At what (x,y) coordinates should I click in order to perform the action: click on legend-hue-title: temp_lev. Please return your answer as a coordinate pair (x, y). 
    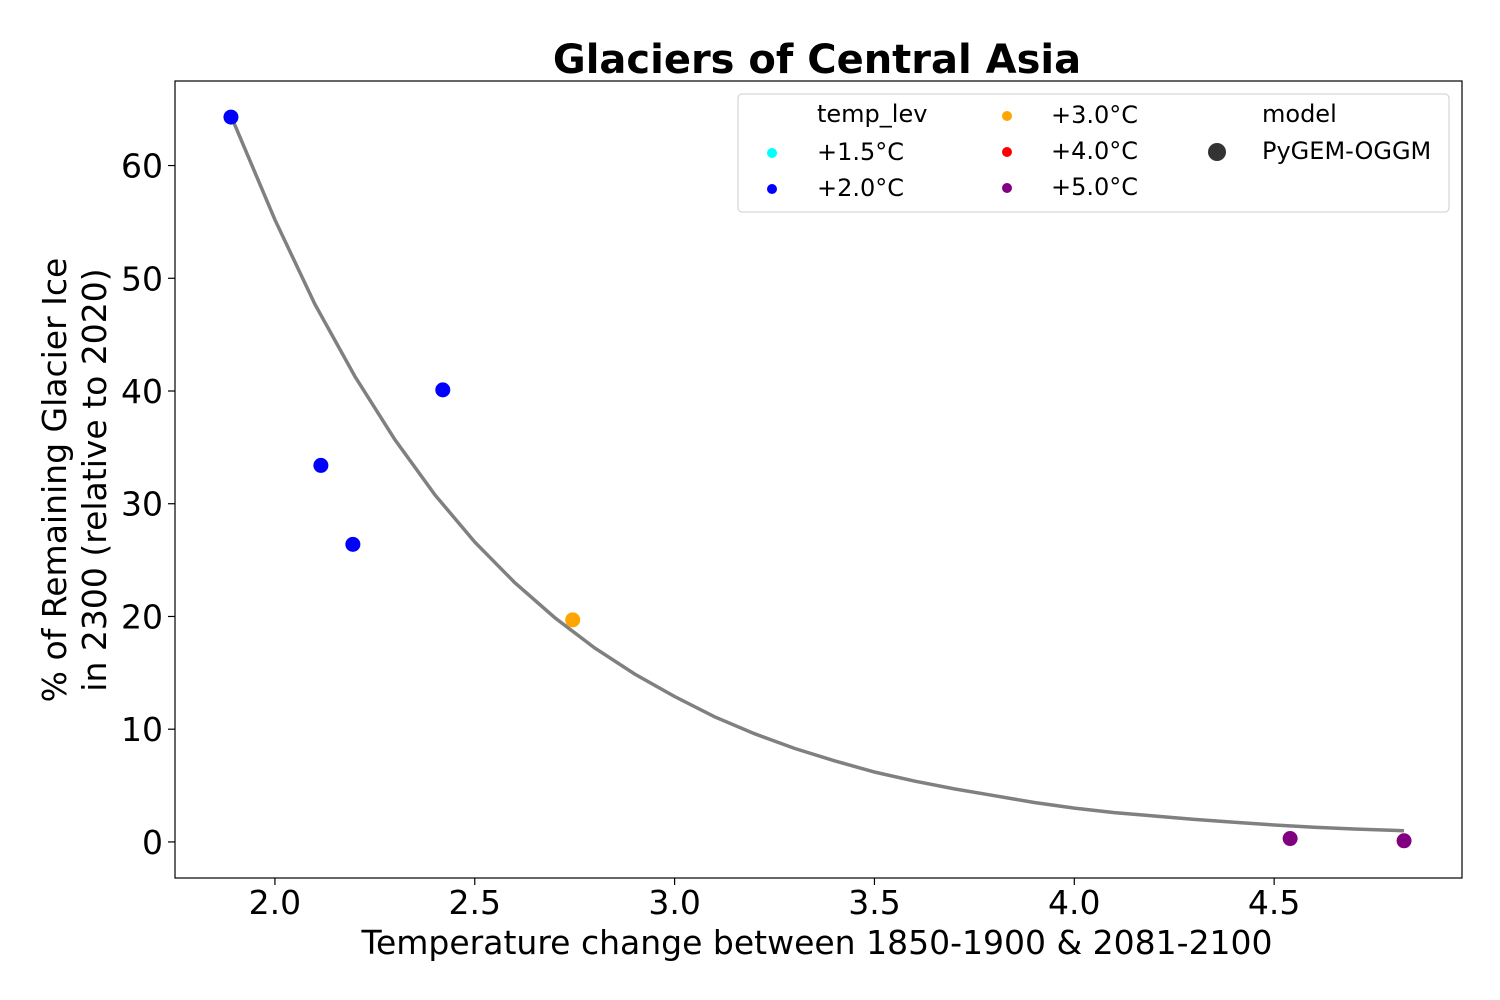
    Looking at the image, I should click on (872, 114).